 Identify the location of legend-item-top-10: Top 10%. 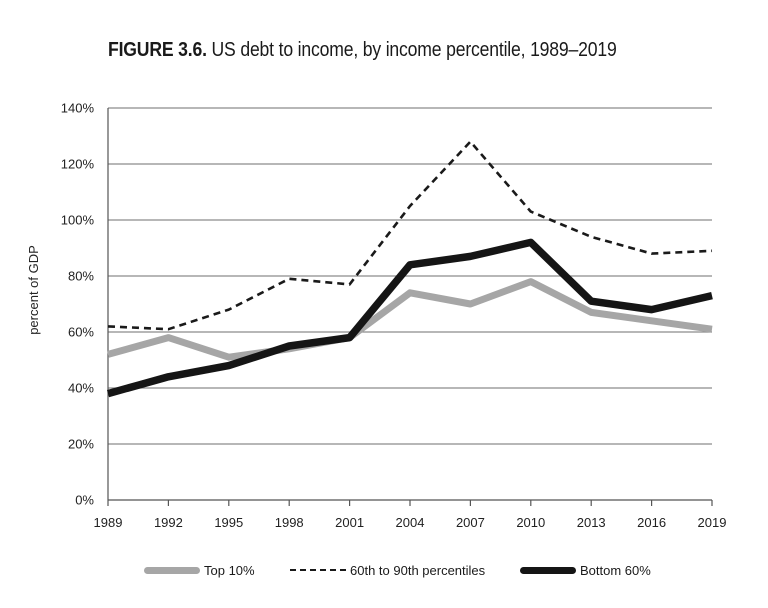
(199, 570).